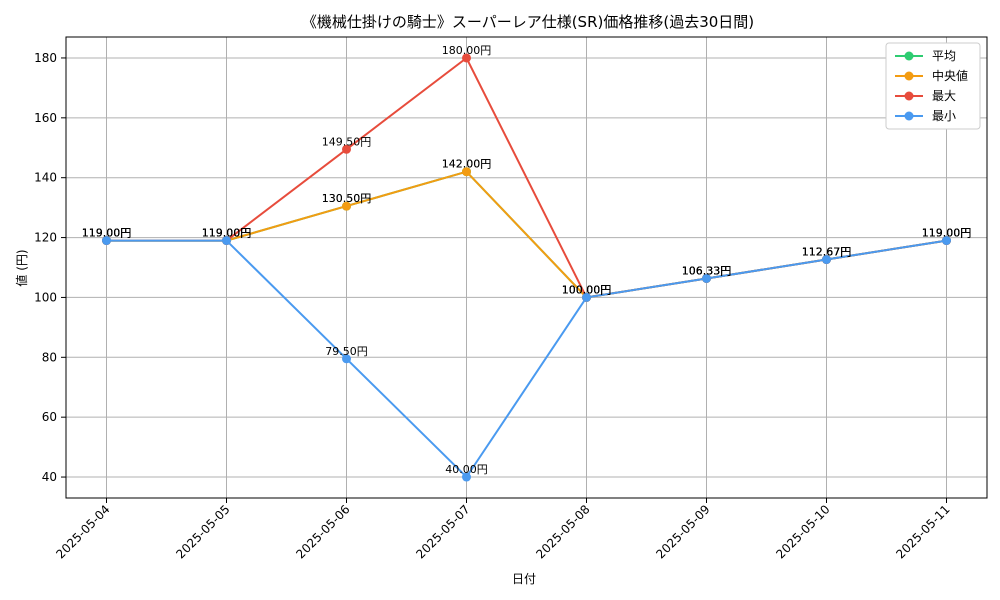  I want to click on data-label: 180.00円, so click(467, 50).